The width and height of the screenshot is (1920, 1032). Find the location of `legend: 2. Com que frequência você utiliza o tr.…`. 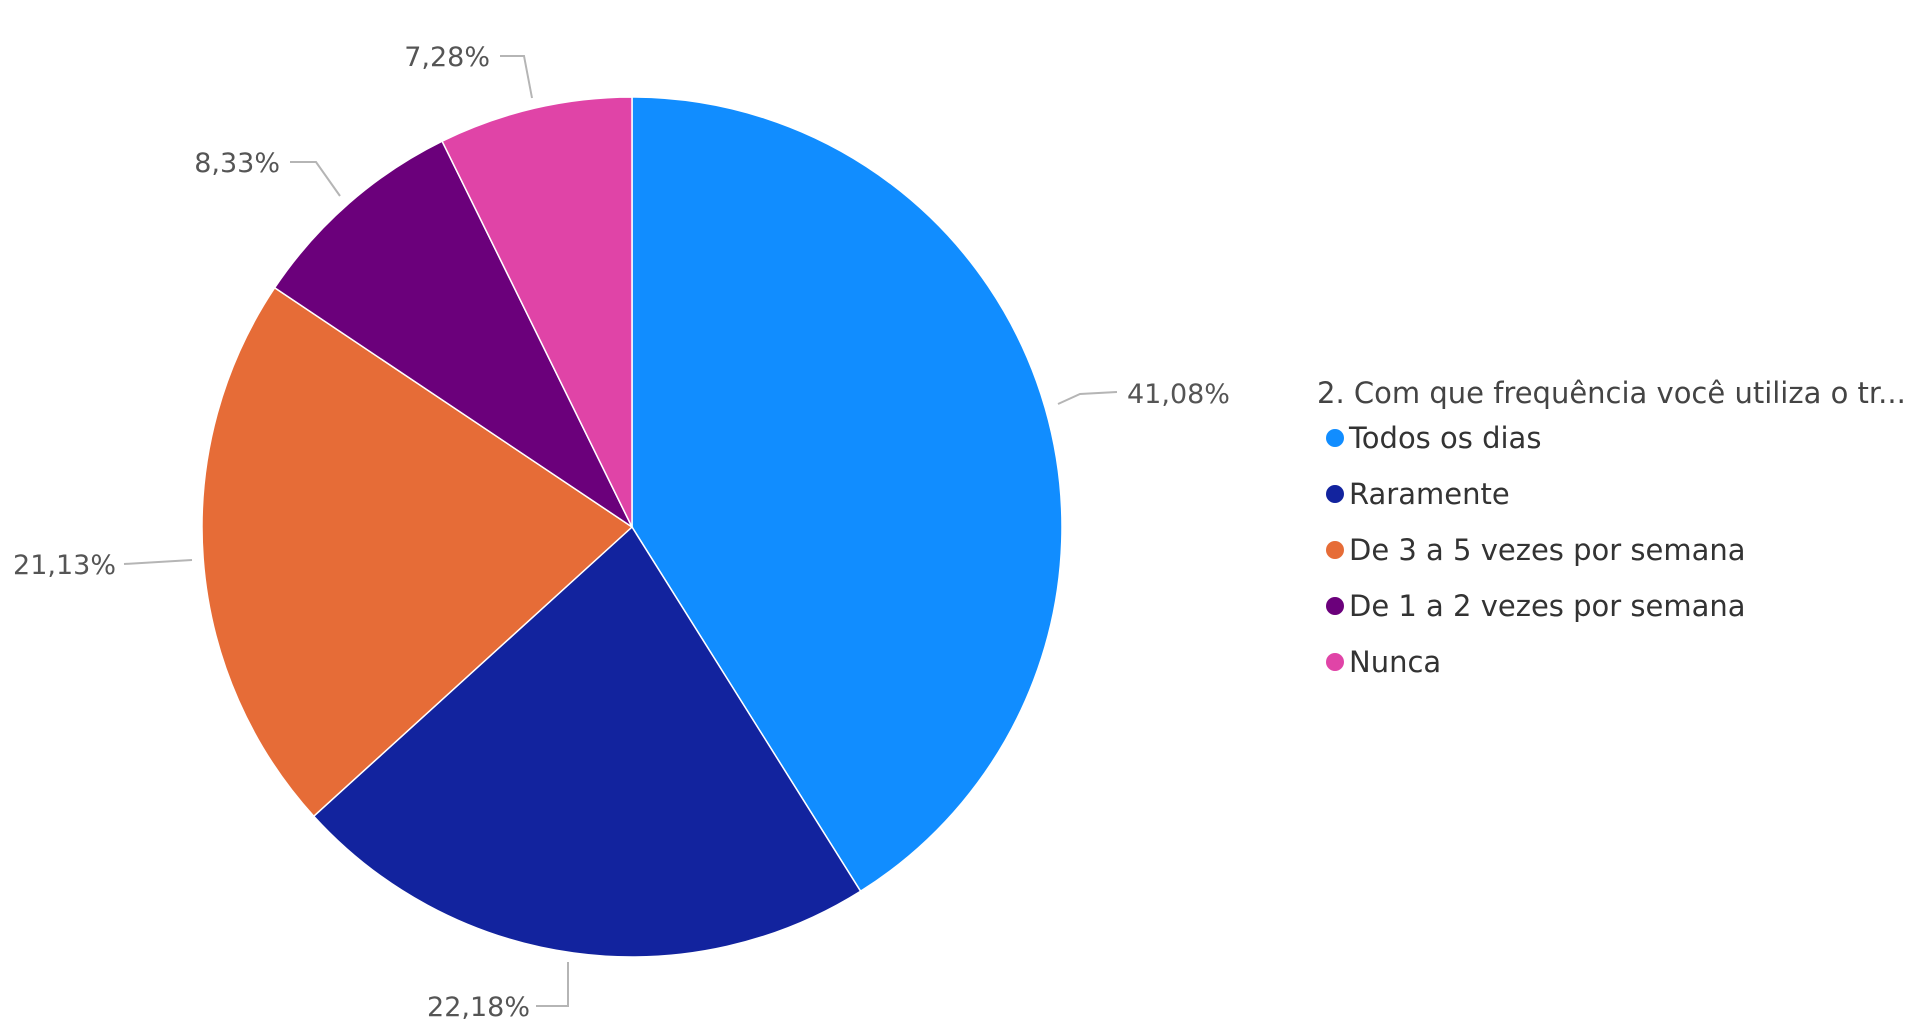

legend: 2. Com que frequência você utiliza o tr.… is located at coordinates (1611, 527).